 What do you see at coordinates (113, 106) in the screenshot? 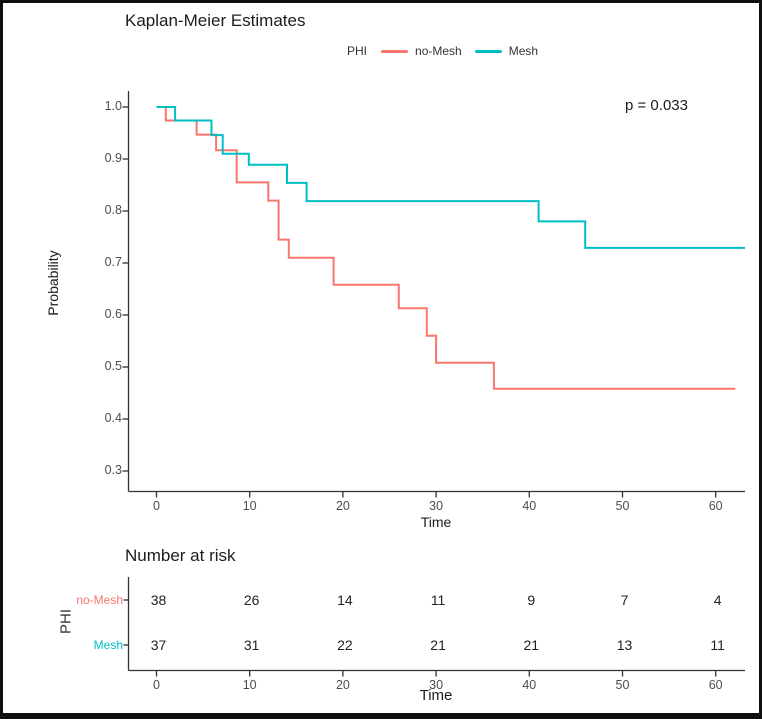
I see `y-tick-label: 1.0` at bounding box center [113, 106].